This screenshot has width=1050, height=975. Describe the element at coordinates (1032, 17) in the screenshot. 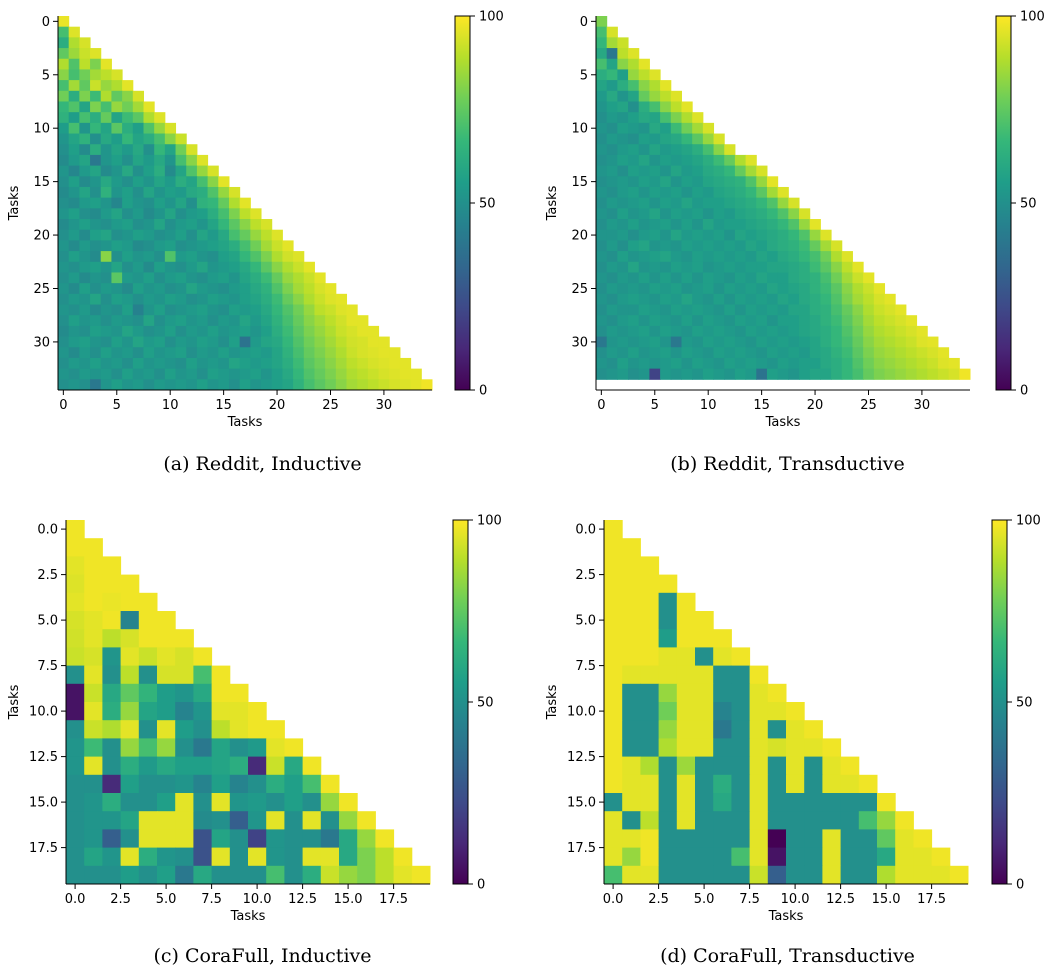

I see `colorbar-tick-label: 100` at that location.